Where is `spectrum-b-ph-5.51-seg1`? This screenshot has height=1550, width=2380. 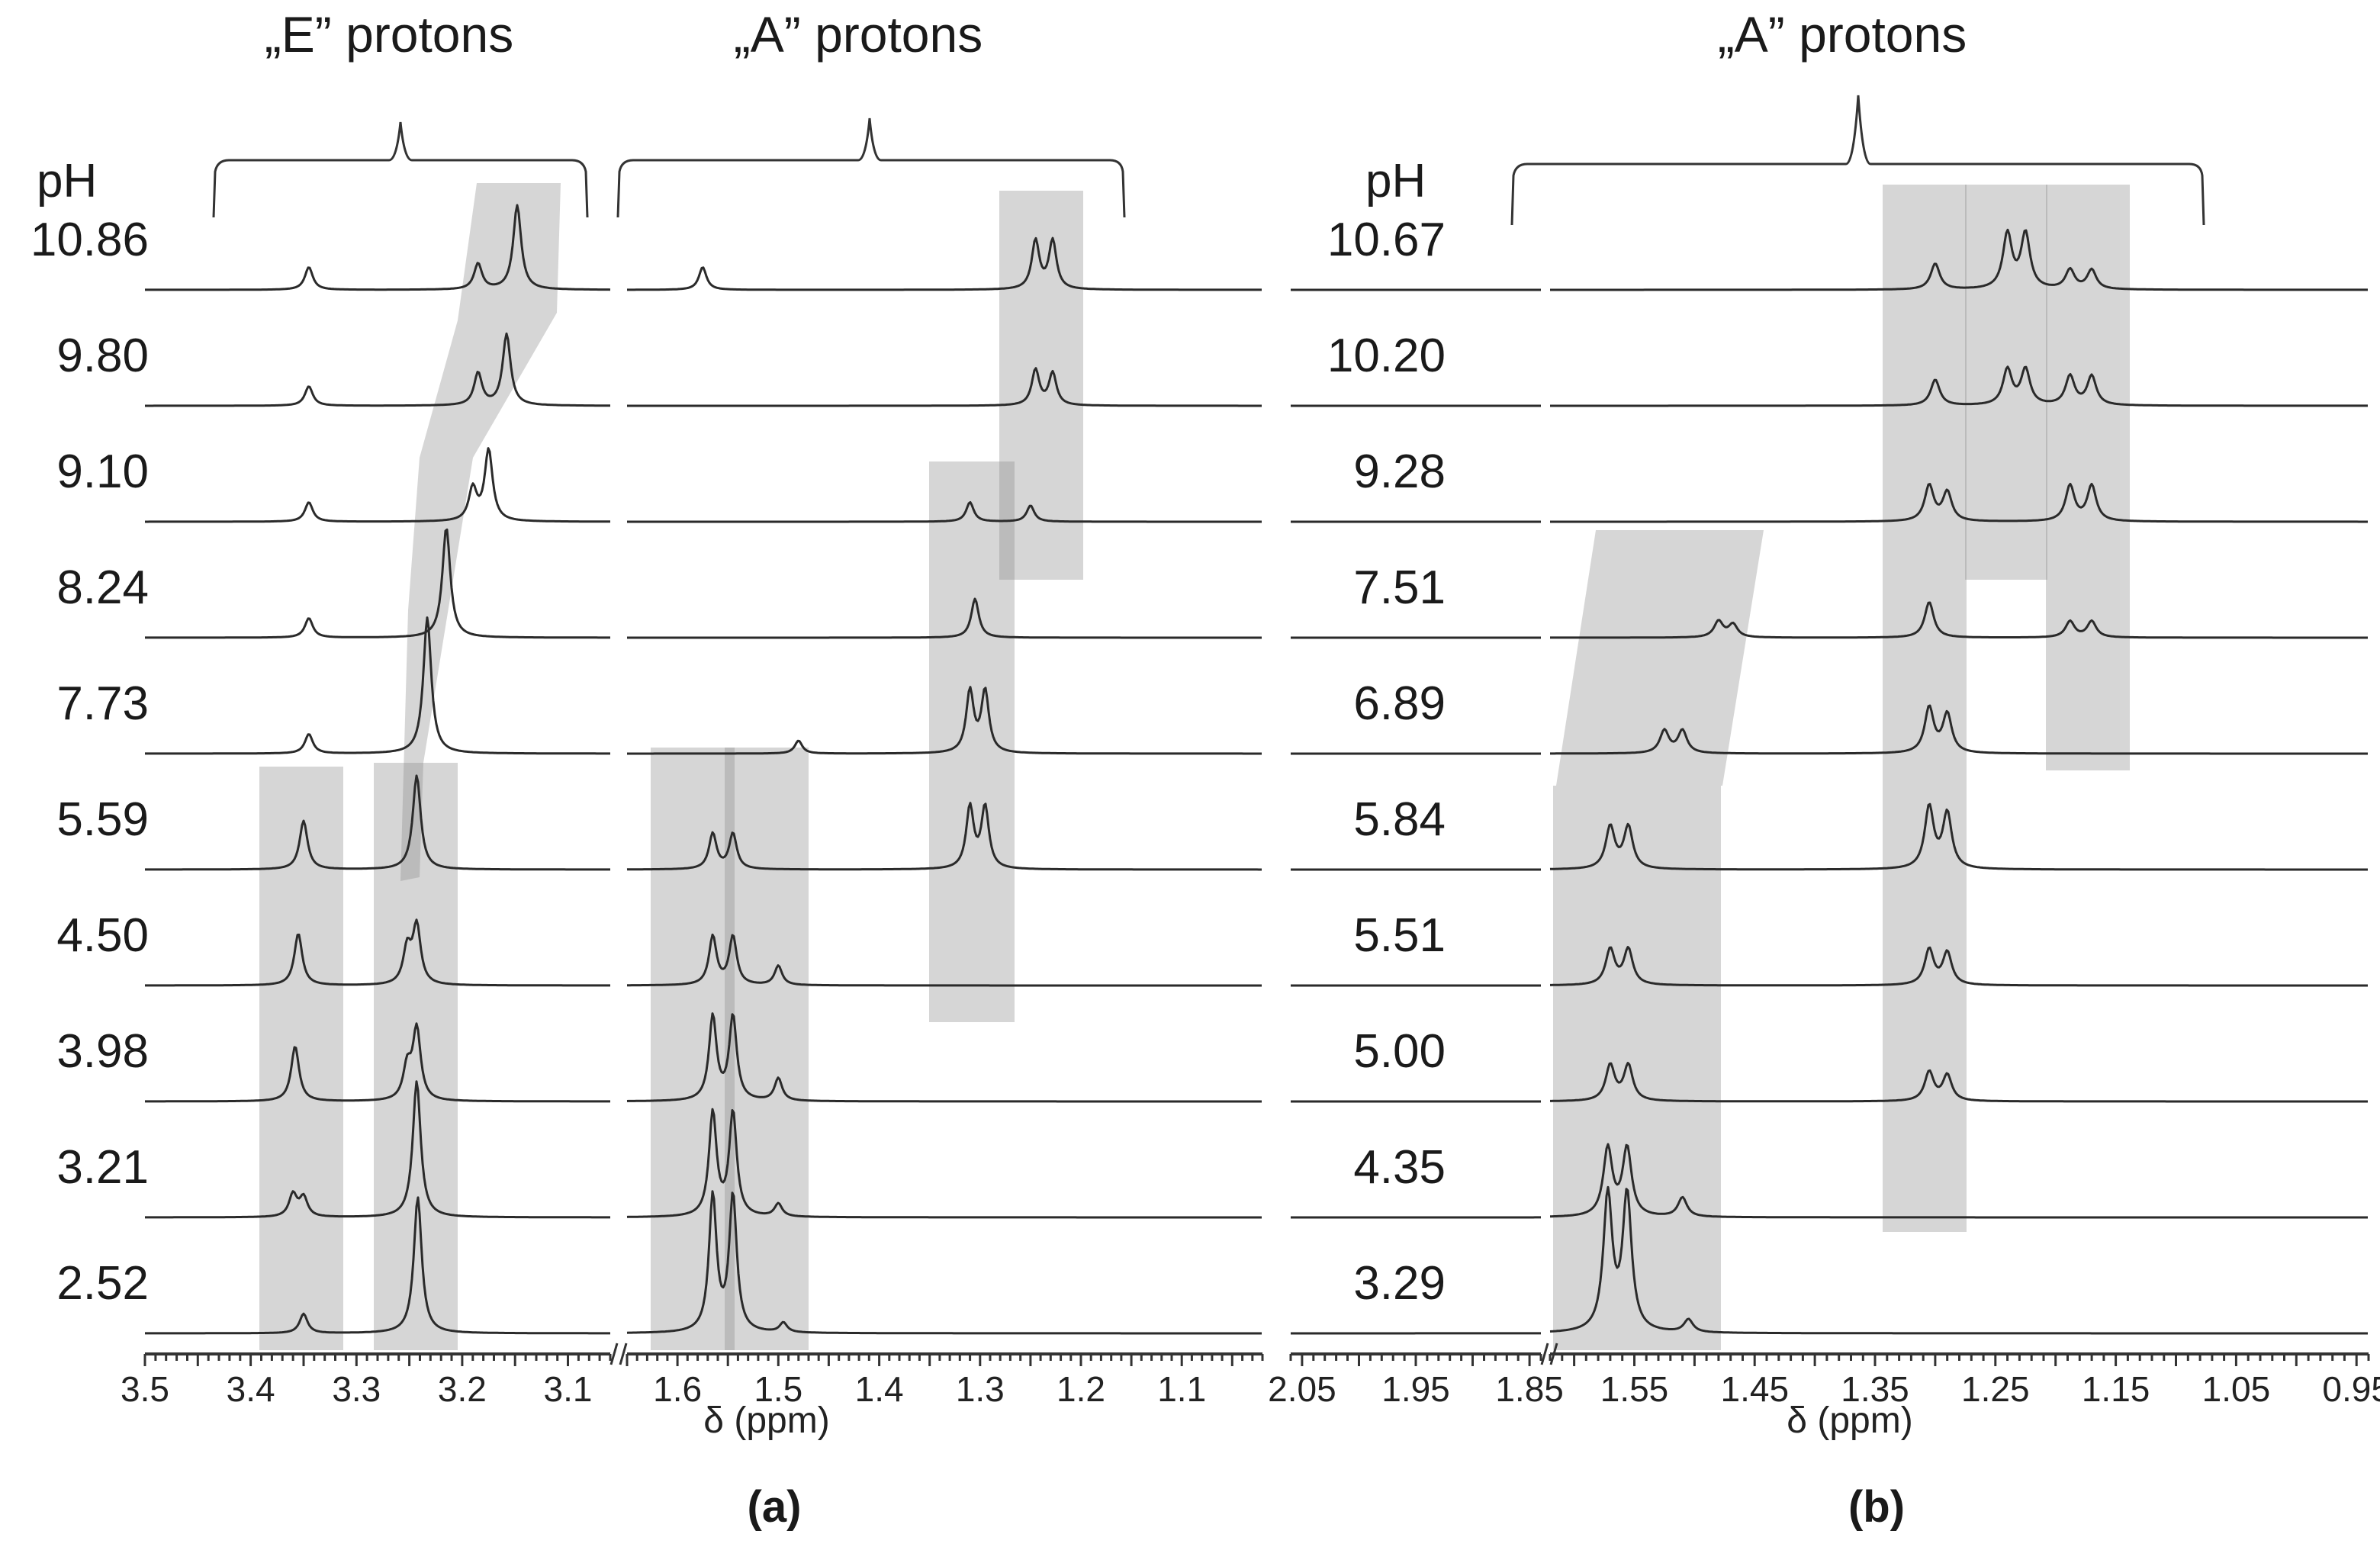
spectrum-b-ph-5.51-seg1 is located at coordinates (1959, 966).